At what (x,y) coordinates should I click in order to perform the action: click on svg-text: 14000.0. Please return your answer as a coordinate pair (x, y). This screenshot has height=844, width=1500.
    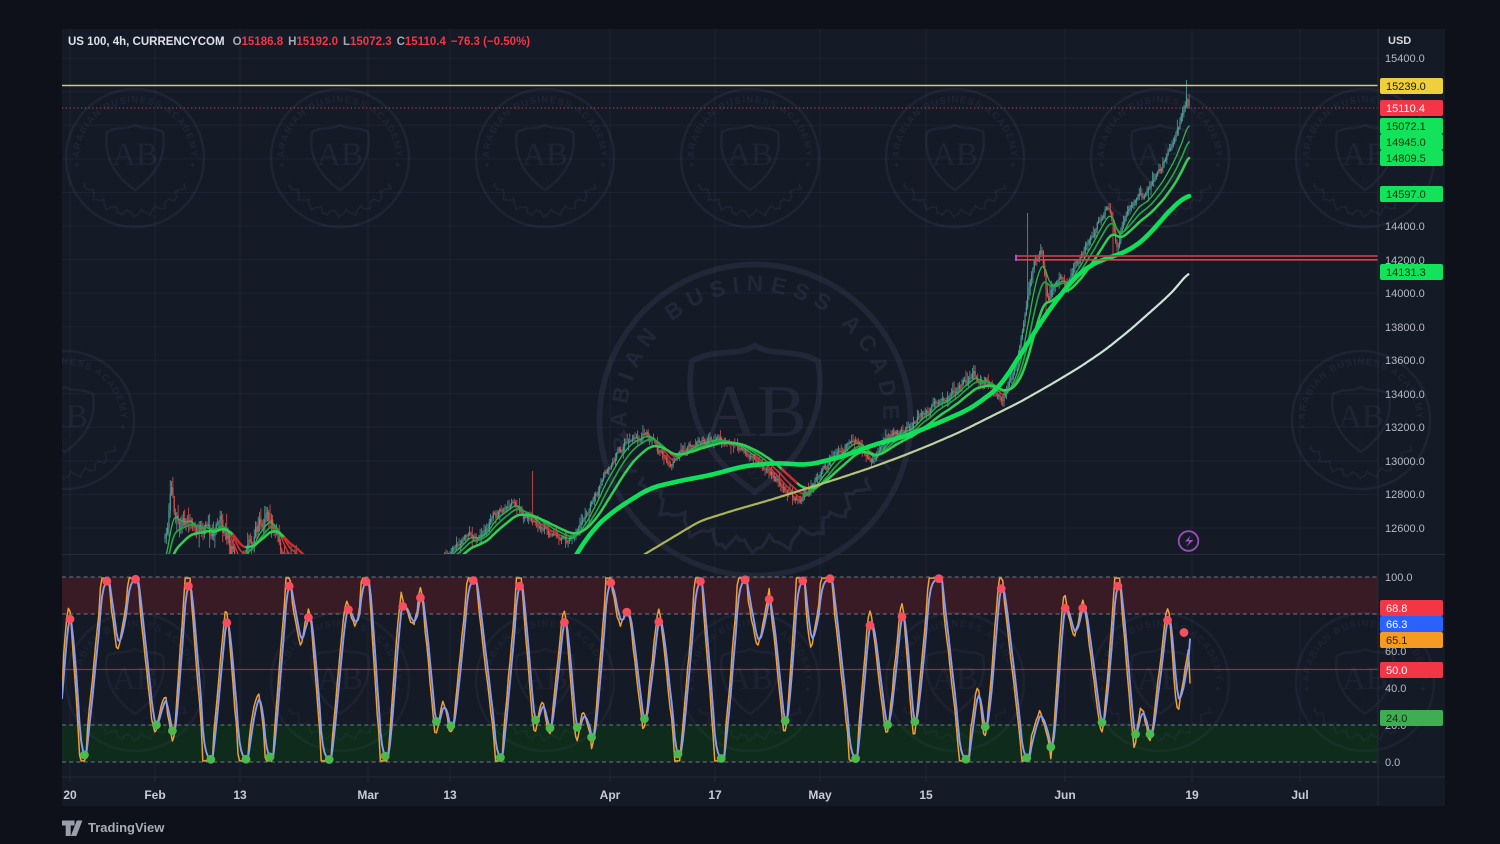
    Looking at the image, I should click on (1405, 294).